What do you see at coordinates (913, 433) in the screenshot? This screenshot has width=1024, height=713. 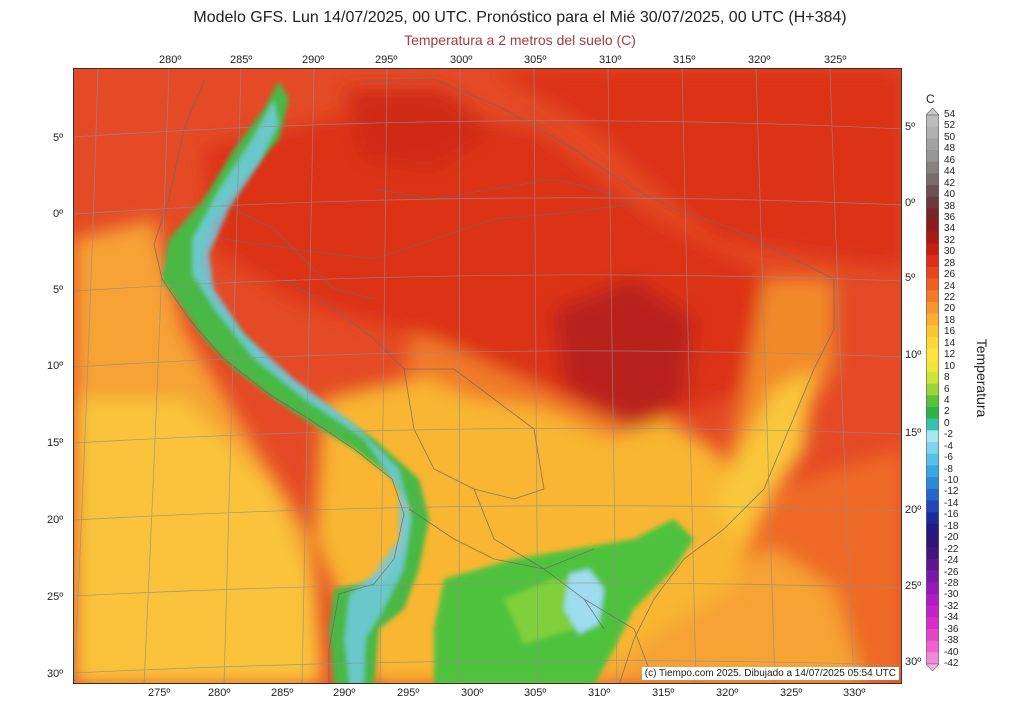 I see `right-lat-label: 15º` at bounding box center [913, 433].